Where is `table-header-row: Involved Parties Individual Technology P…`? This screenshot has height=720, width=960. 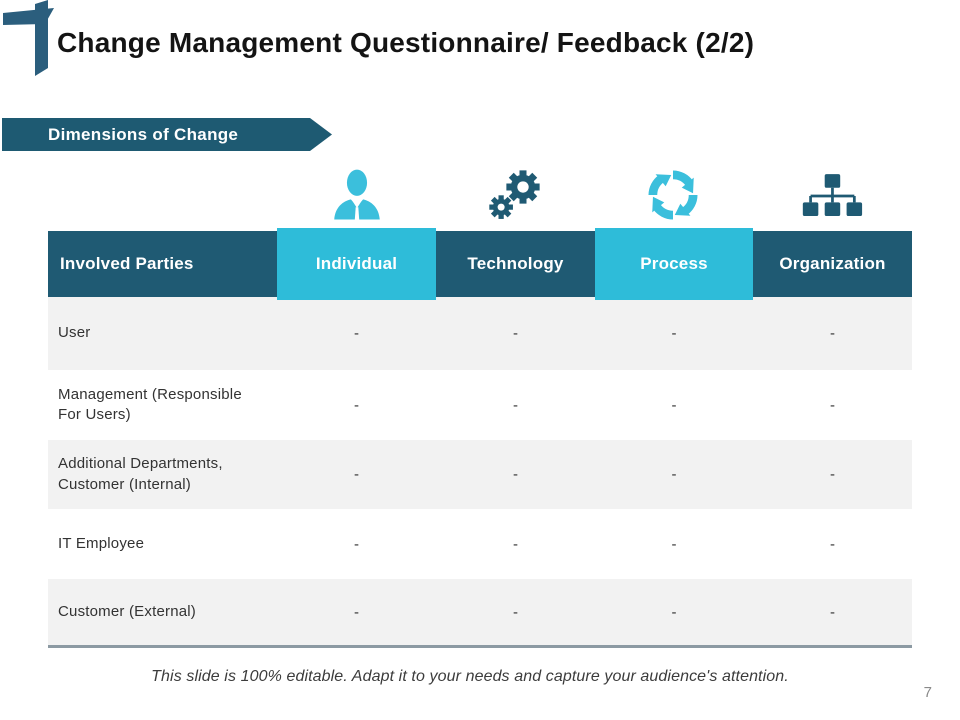
table-header-row: Involved Parties Individual Technology P… is located at coordinates (480, 264).